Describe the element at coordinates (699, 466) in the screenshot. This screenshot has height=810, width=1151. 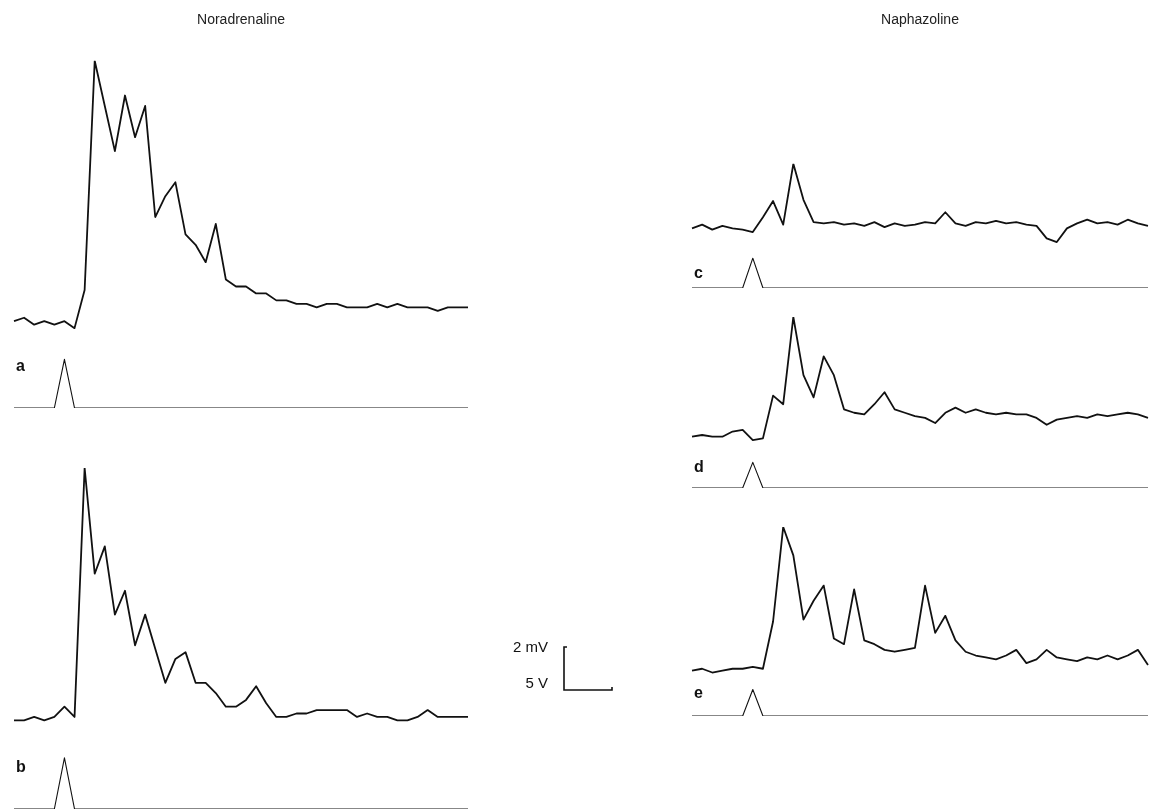
I see `annotation: d` at that location.